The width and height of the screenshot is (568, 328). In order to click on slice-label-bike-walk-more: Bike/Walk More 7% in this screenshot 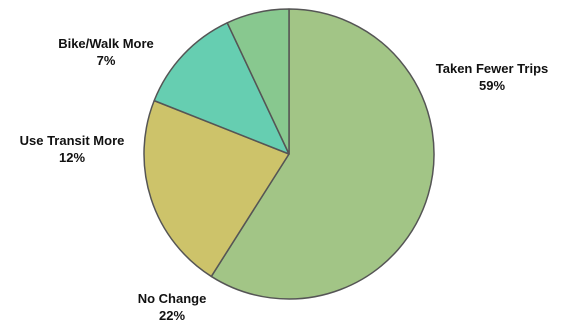, I will do `click(106, 52)`.